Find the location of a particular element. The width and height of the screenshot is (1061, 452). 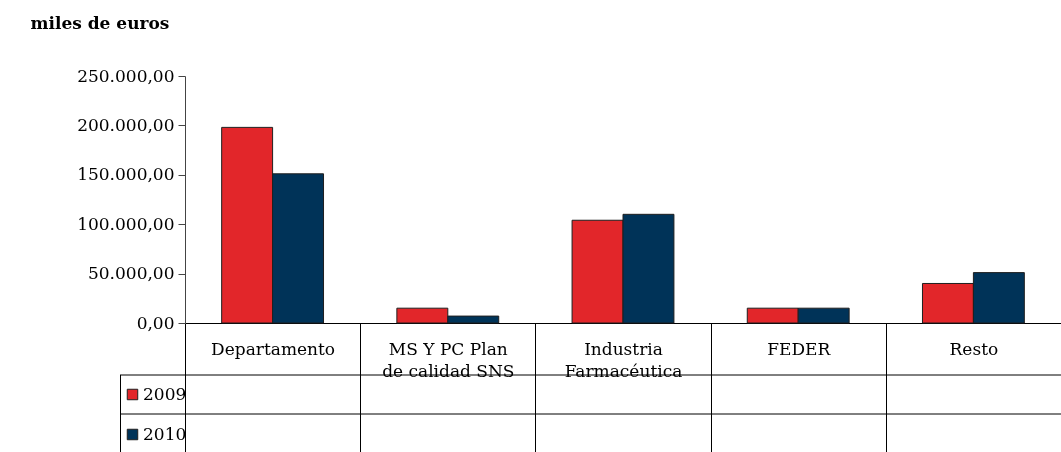

y-tick-label: 250.000,00 is located at coordinates (126, 75).